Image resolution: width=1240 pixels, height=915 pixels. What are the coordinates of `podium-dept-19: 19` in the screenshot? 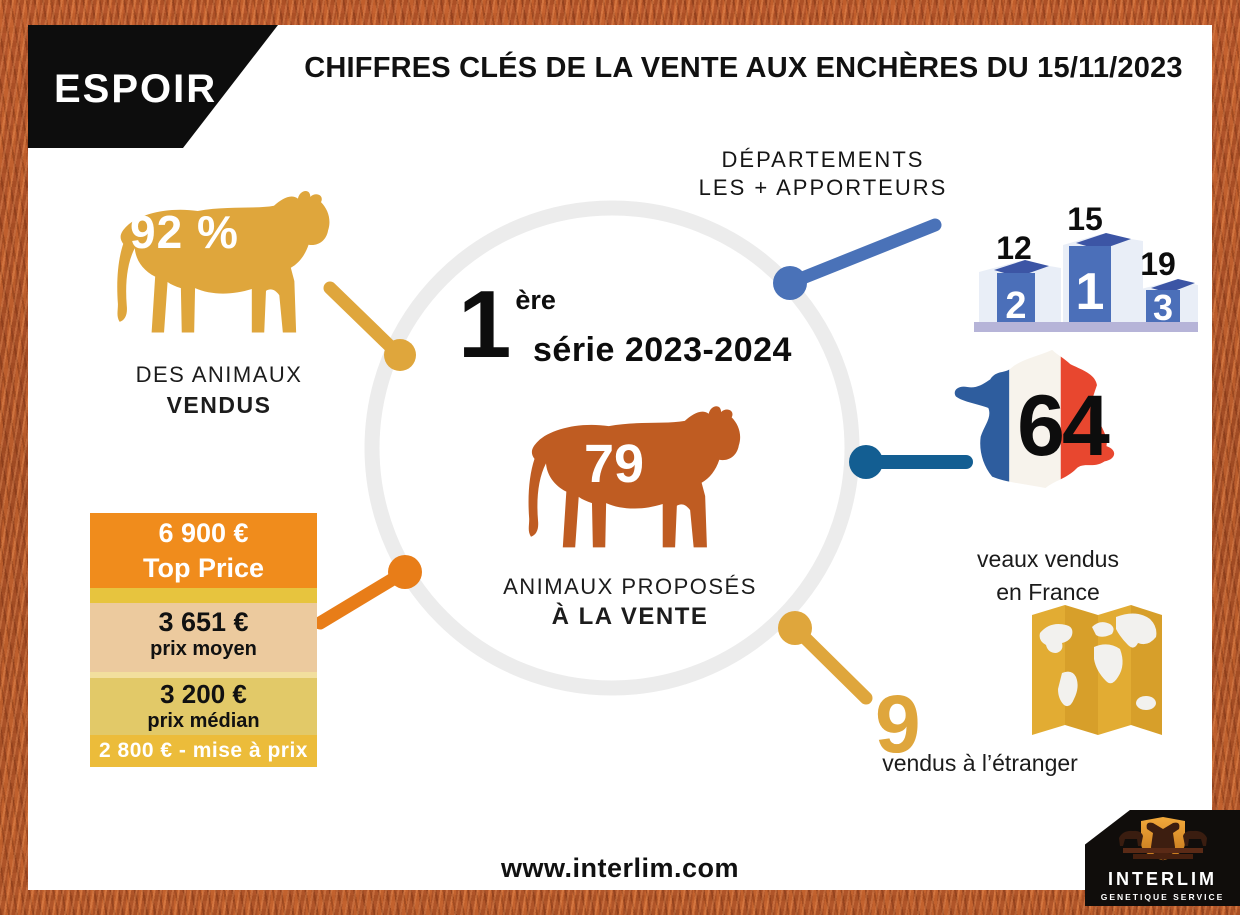 It's located at (1158, 264).